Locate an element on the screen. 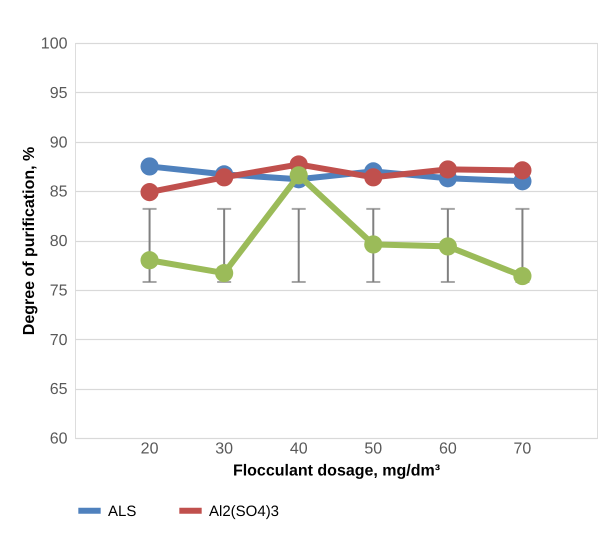  y-tick-label: 100 is located at coordinates (54, 44).